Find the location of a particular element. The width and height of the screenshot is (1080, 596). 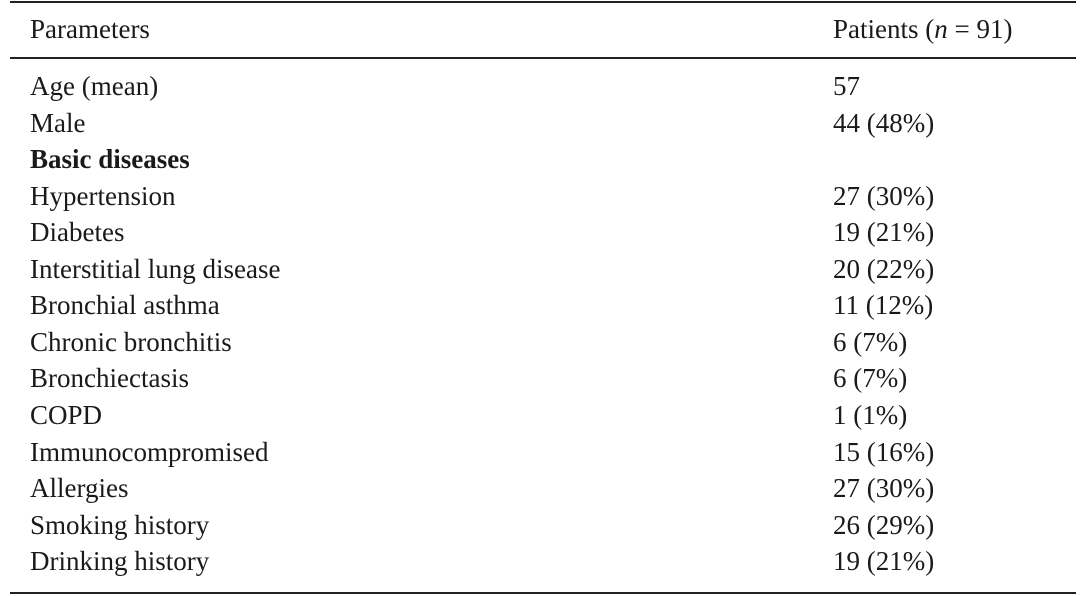

header-patients: Patients (n = 91) is located at coordinates (922, 29).